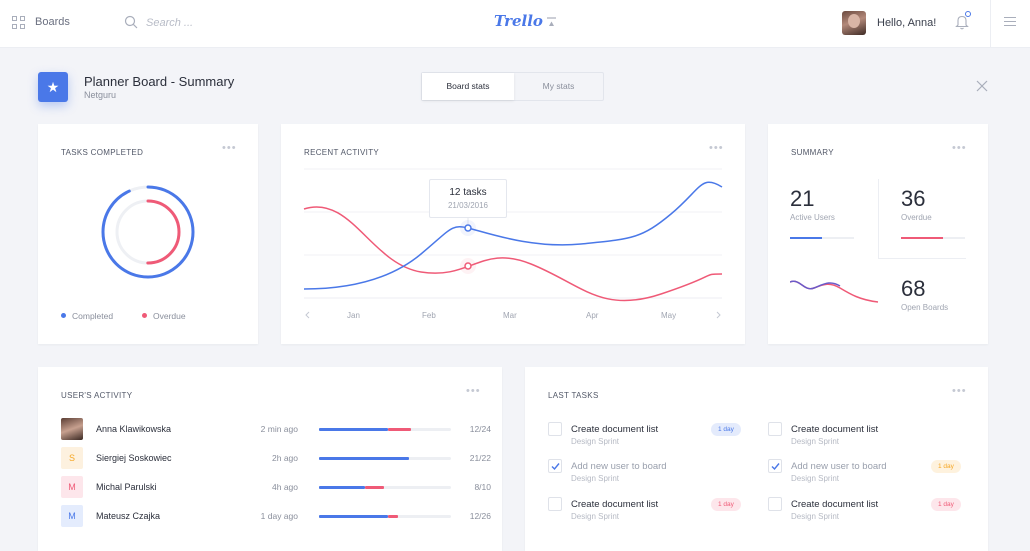  Describe the element at coordinates (97, 395) in the screenshot. I see `card-title: USER'S ACTIVITY` at that location.